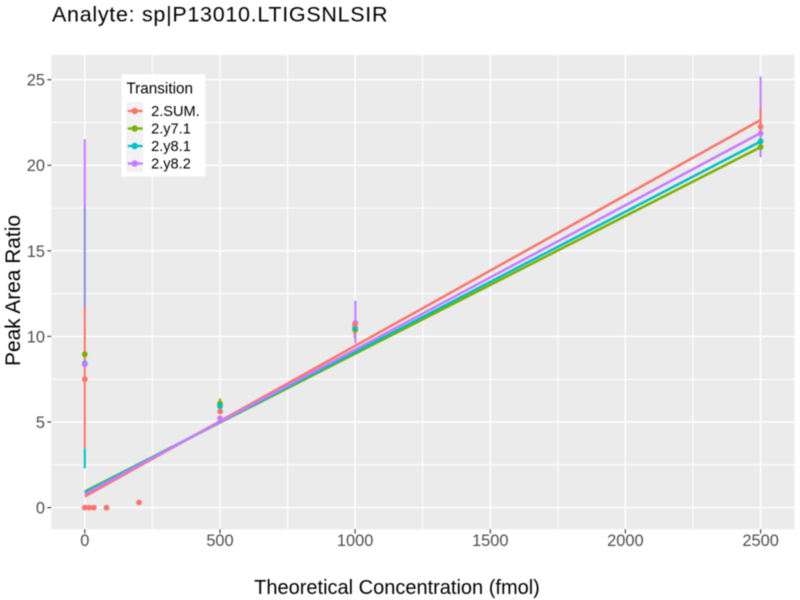 The width and height of the screenshot is (800, 600). What do you see at coordinates (40, 423) in the screenshot?
I see `svg-text: 5` at bounding box center [40, 423].